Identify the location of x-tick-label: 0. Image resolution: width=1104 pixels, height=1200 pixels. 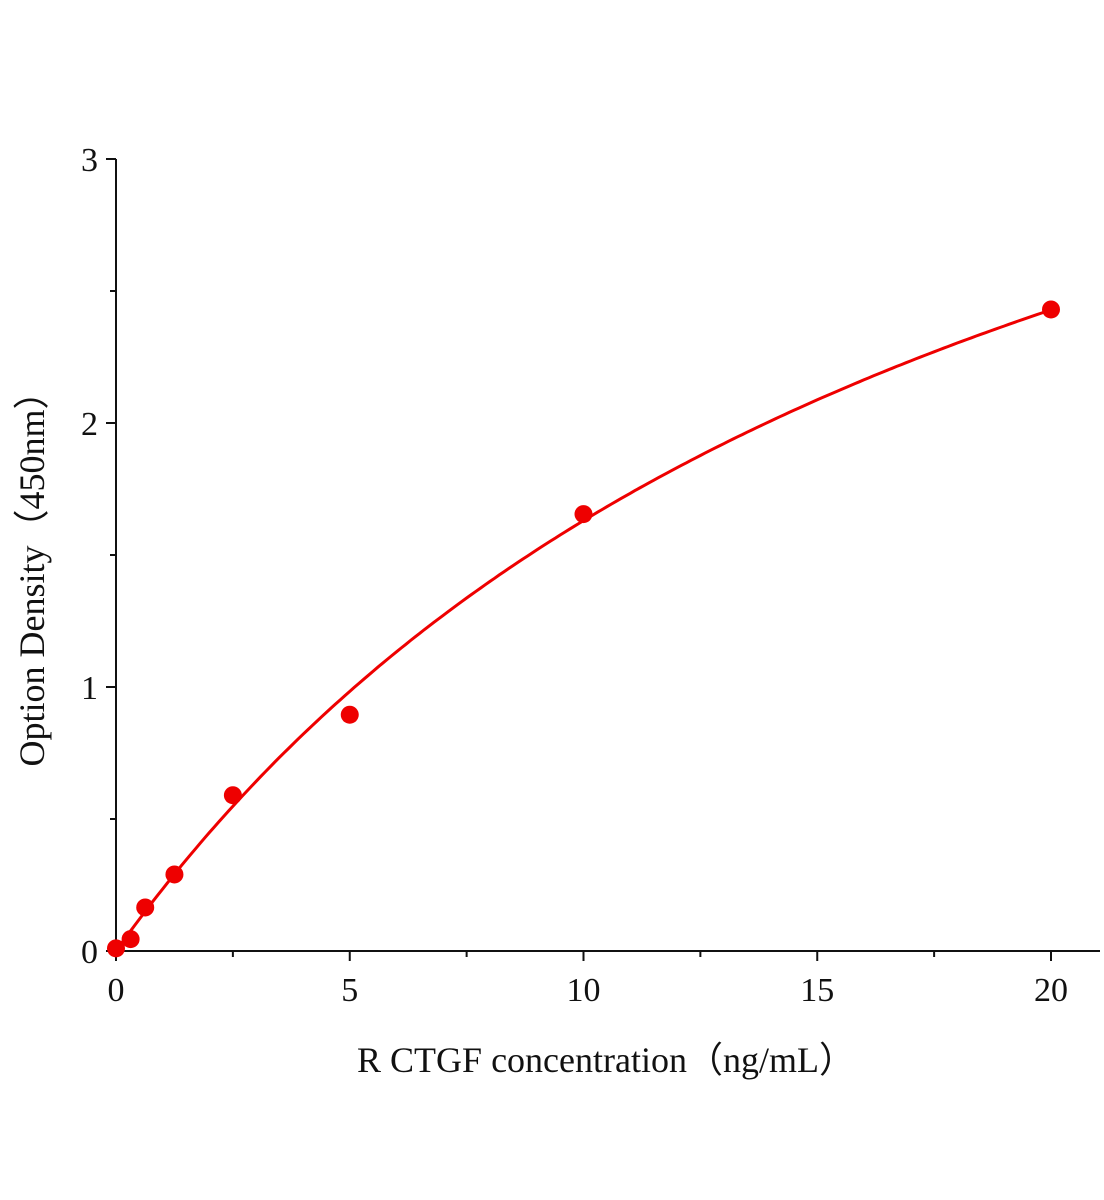
(116, 990).